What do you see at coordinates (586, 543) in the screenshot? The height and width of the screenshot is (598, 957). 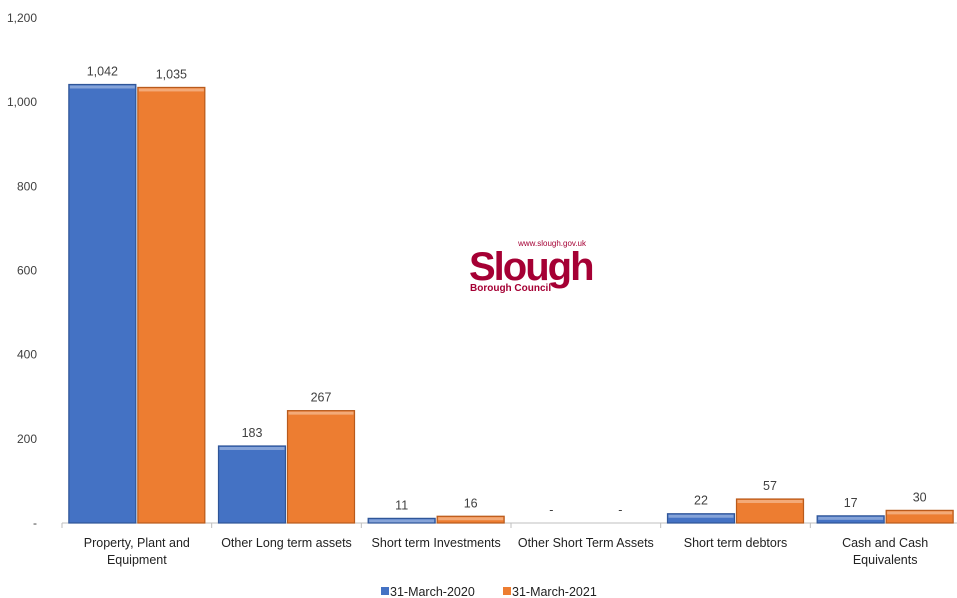 I see `category-label: Other Short Term Assets` at bounding box center [586, 543].